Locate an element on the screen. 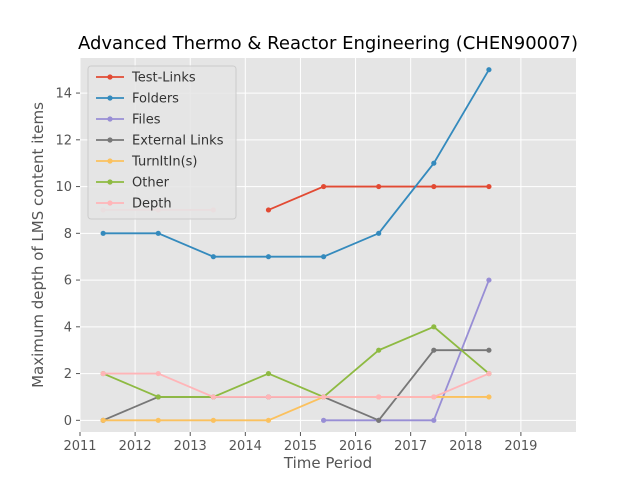 The height and width of the screenshot is (480, 640). legend-label: Folders is located at coordinates (155, 99).